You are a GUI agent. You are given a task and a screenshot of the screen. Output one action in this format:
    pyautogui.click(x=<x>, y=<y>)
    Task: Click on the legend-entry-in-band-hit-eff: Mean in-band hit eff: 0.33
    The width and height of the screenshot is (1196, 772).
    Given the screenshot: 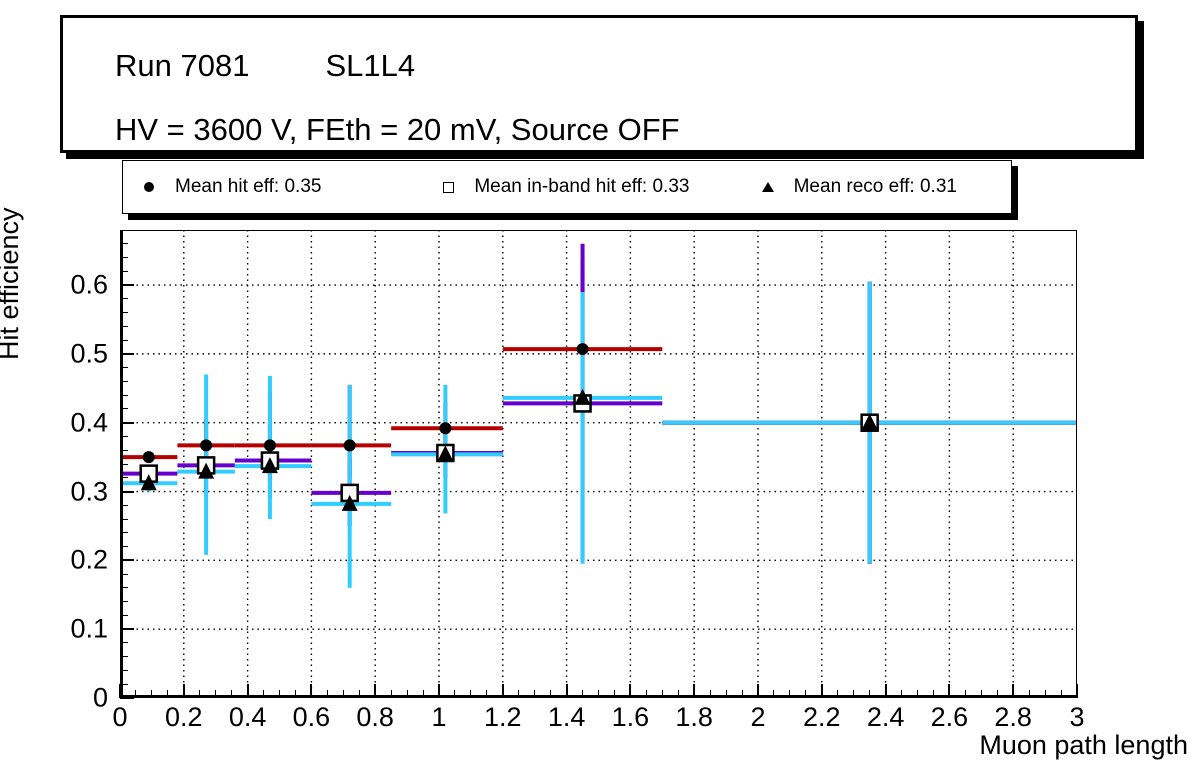 What is the action you would take?
    pyautogui.click(x=581, y=187)
    